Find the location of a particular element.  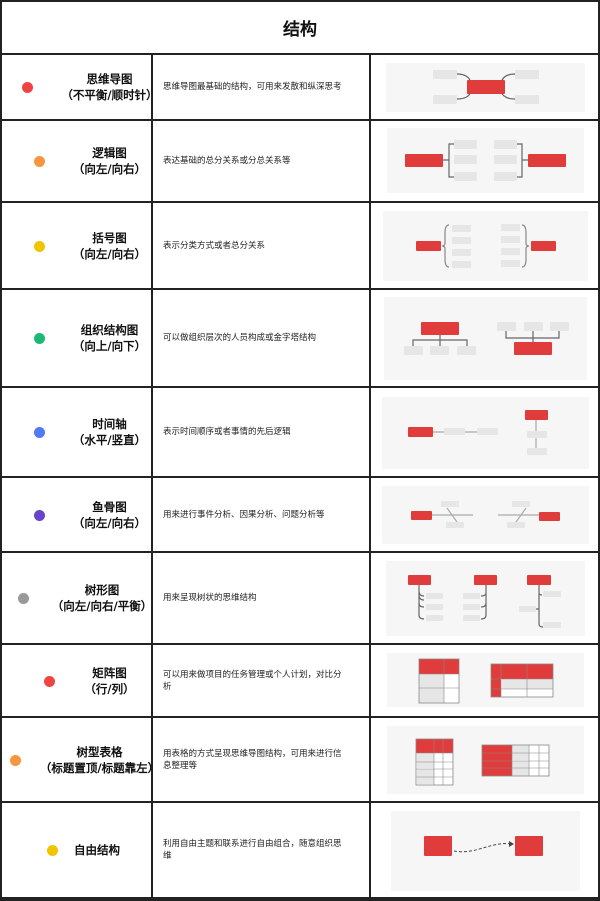

table-row: 组织结构图 （向上/向下） 可以做组织层次的人员构成或金字塔结构 is located at coordinates (300, 339).